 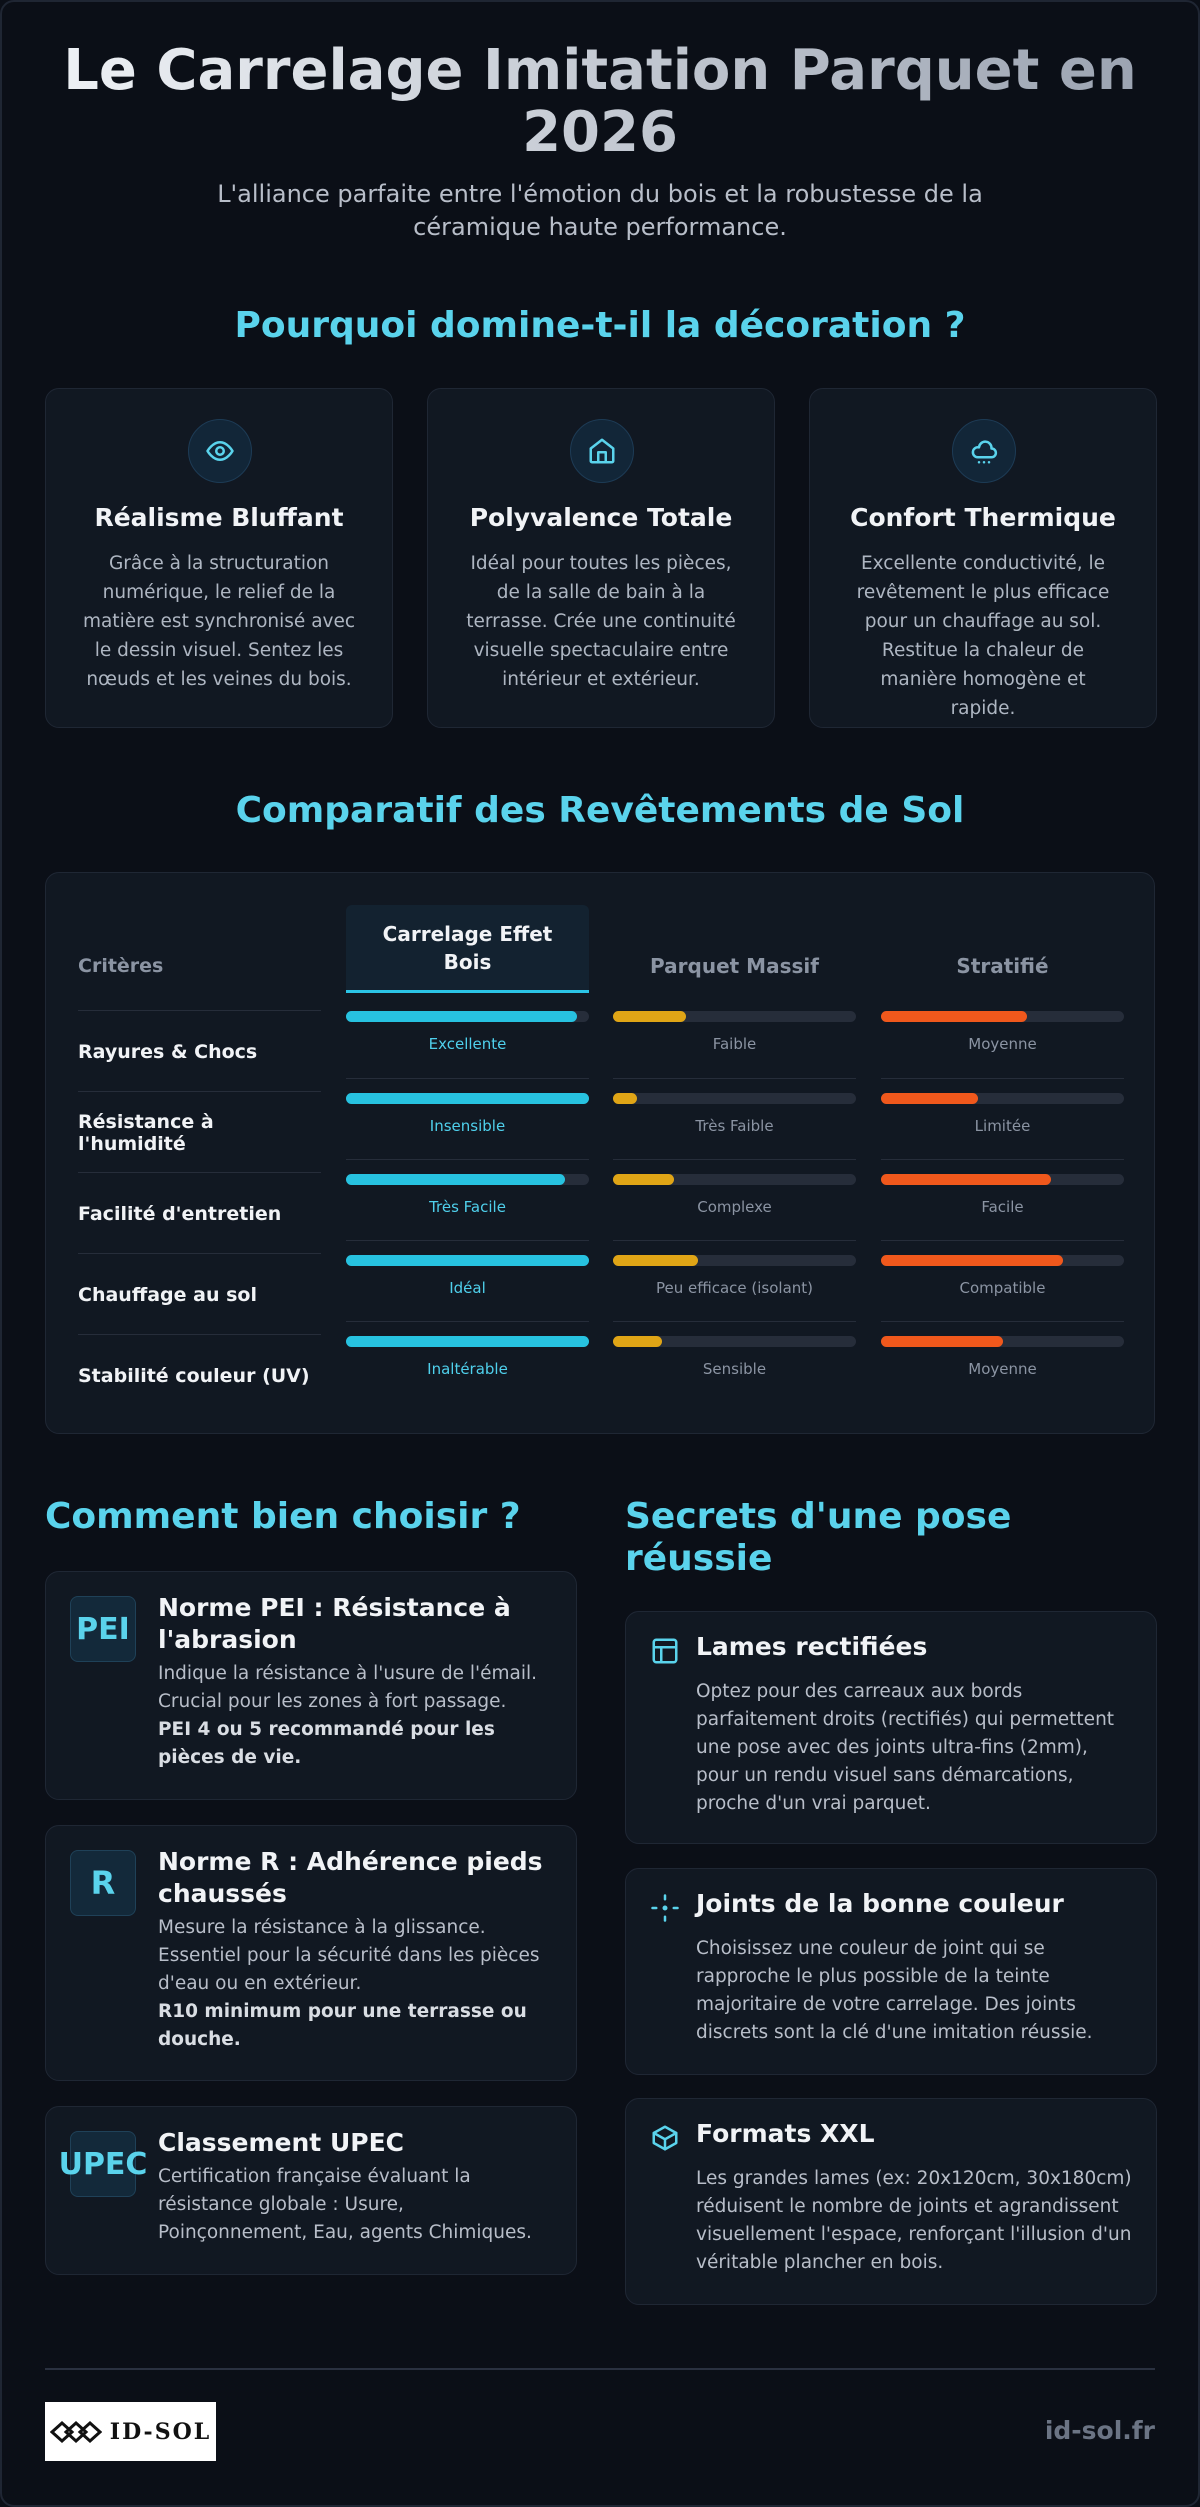 I want to click on badge: R, so click(x=103, y=1883).